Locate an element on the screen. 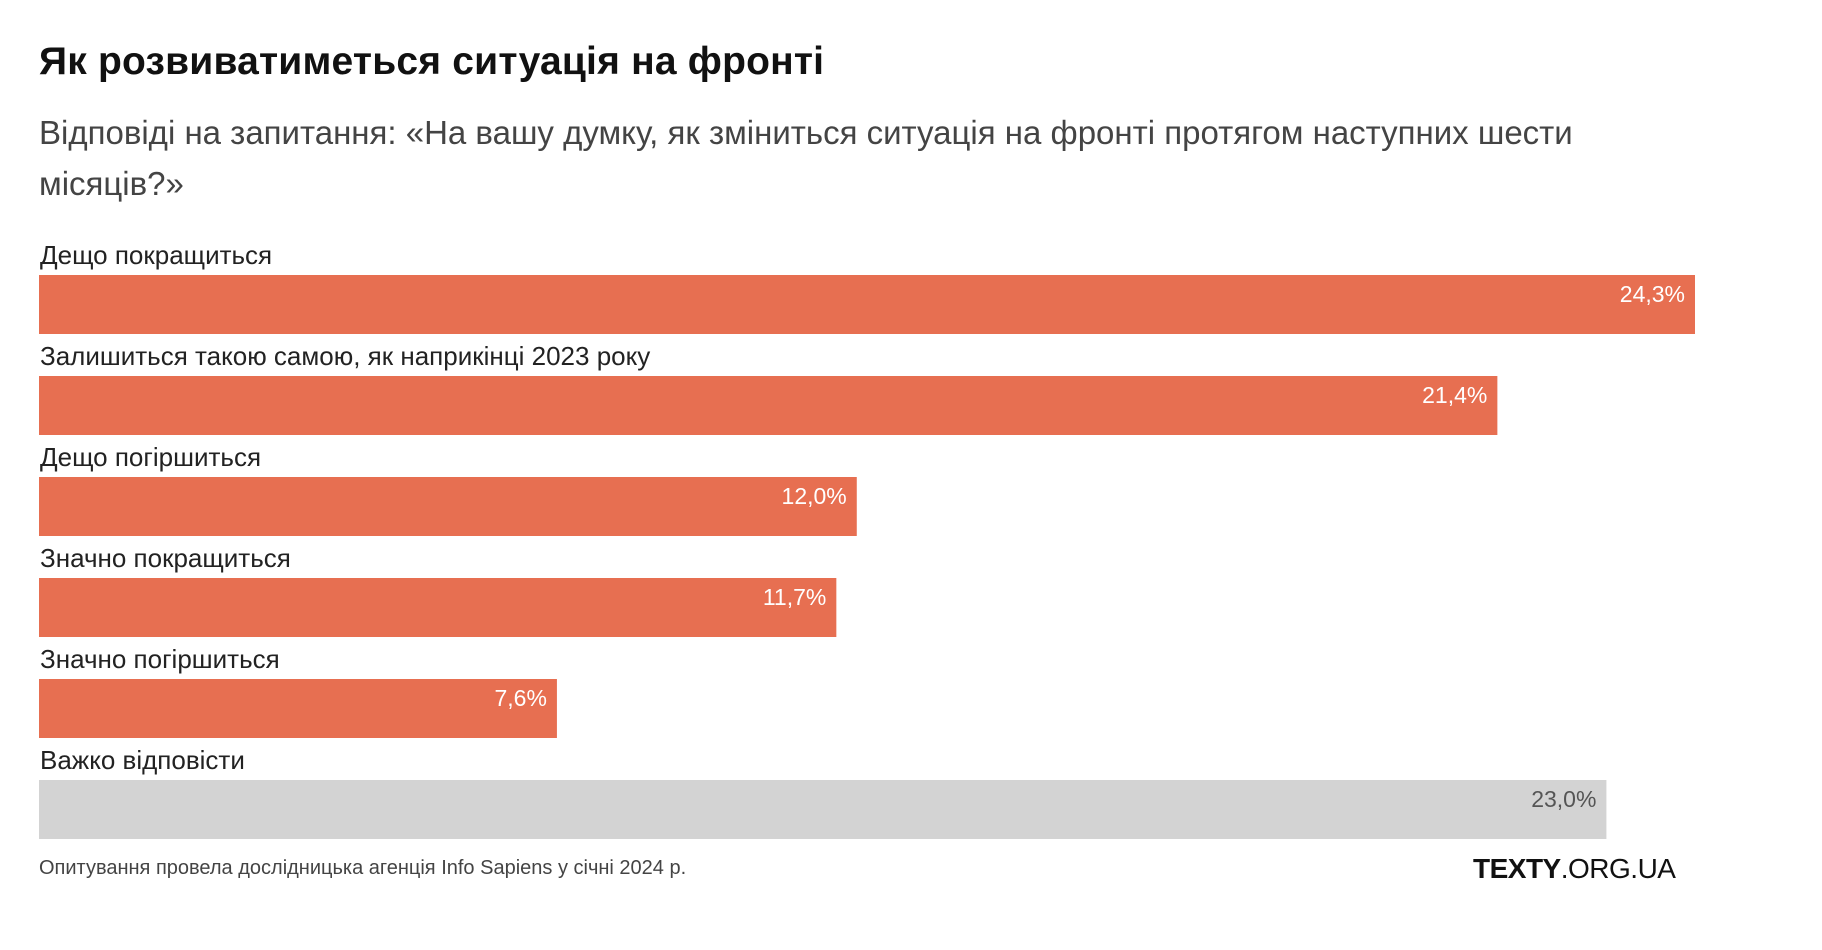 Image resolution: width=1822 pixels, height=950 pixels. bar-value-label: 11,7% is located at coordinates (795, 597).